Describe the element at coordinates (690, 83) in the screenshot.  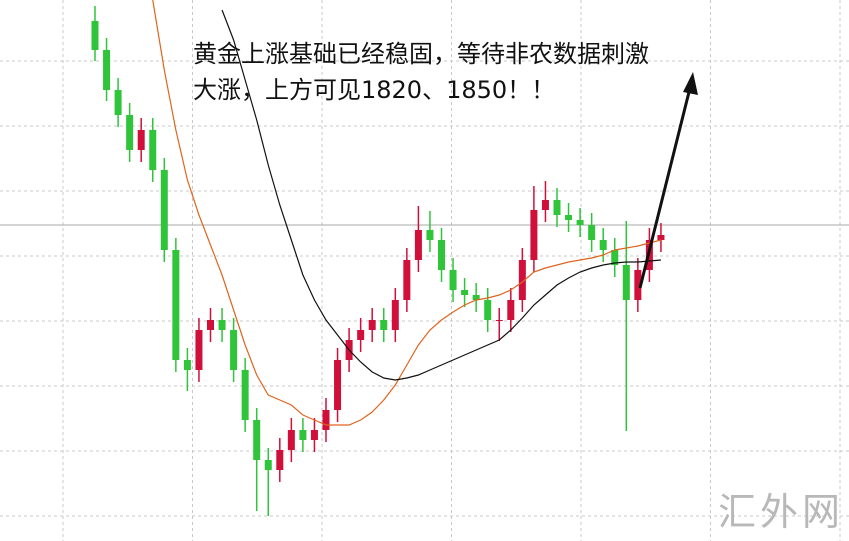
I see `arrow-head` at that location.